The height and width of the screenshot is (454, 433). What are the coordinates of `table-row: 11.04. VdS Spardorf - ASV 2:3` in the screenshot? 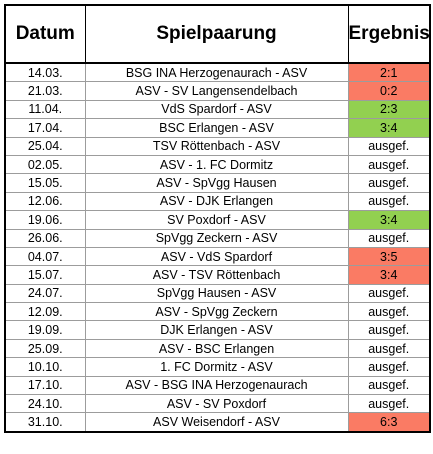 It's located at (217, 109).